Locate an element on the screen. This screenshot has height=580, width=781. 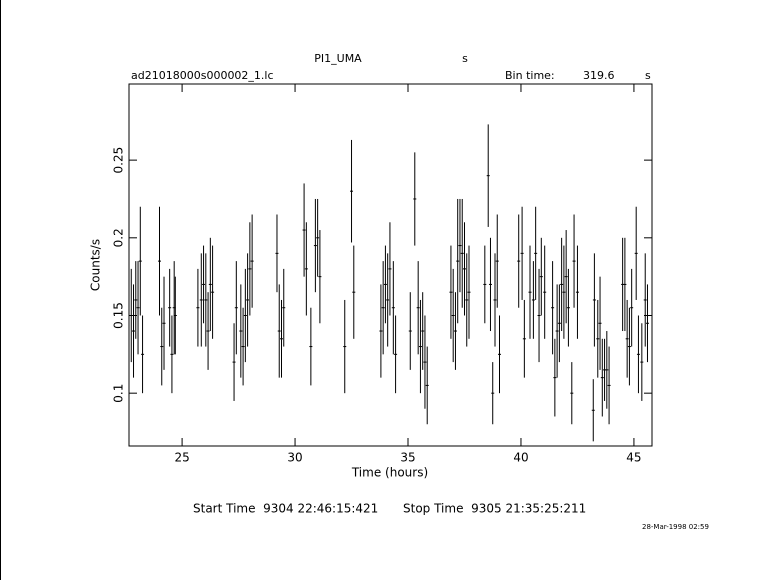
bin-time: 319.6 is located at coordinates (599, 75).